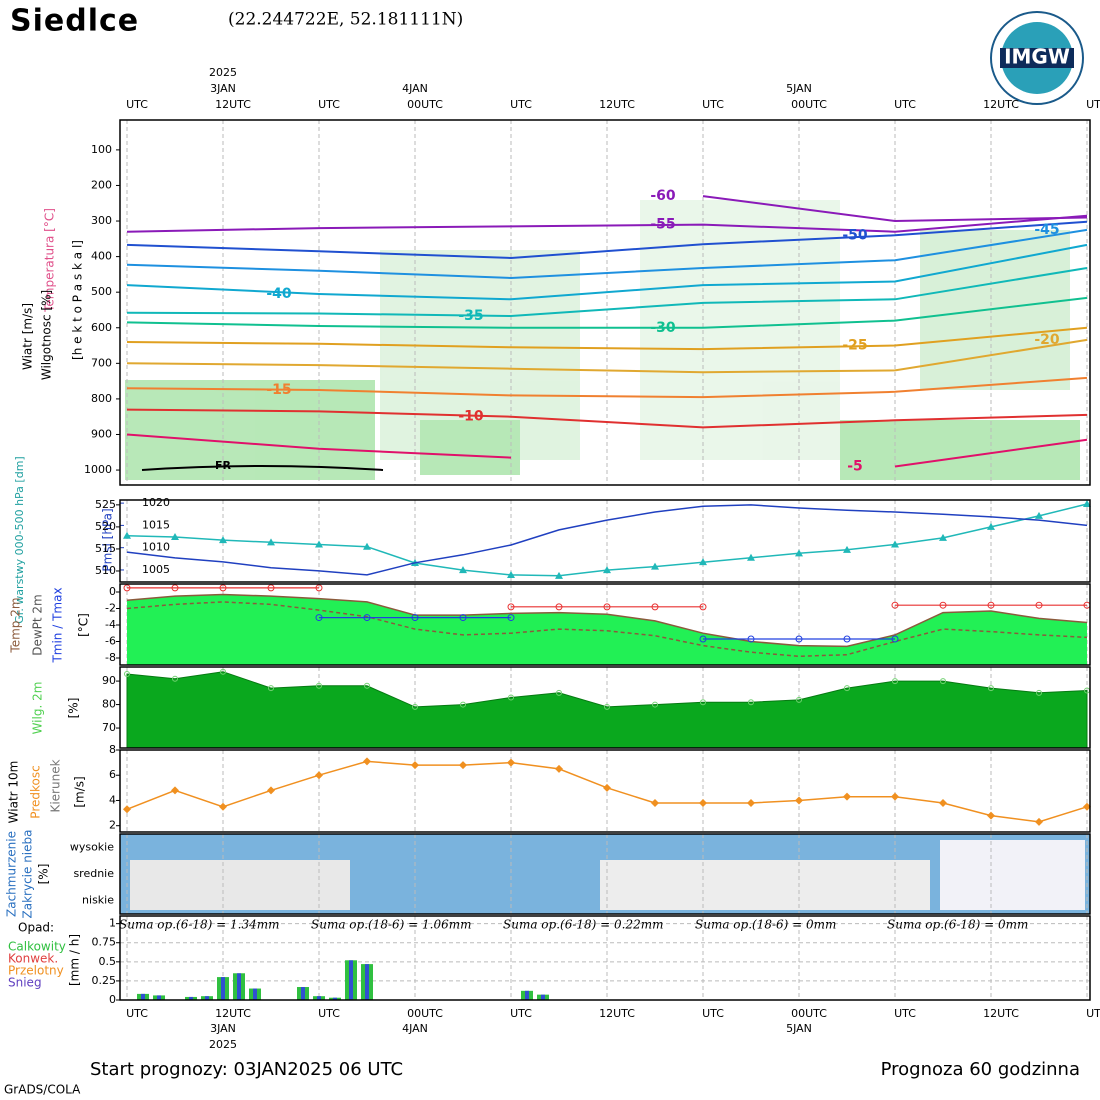  I want to click on y-tick-label: 1, so click(112, 923).